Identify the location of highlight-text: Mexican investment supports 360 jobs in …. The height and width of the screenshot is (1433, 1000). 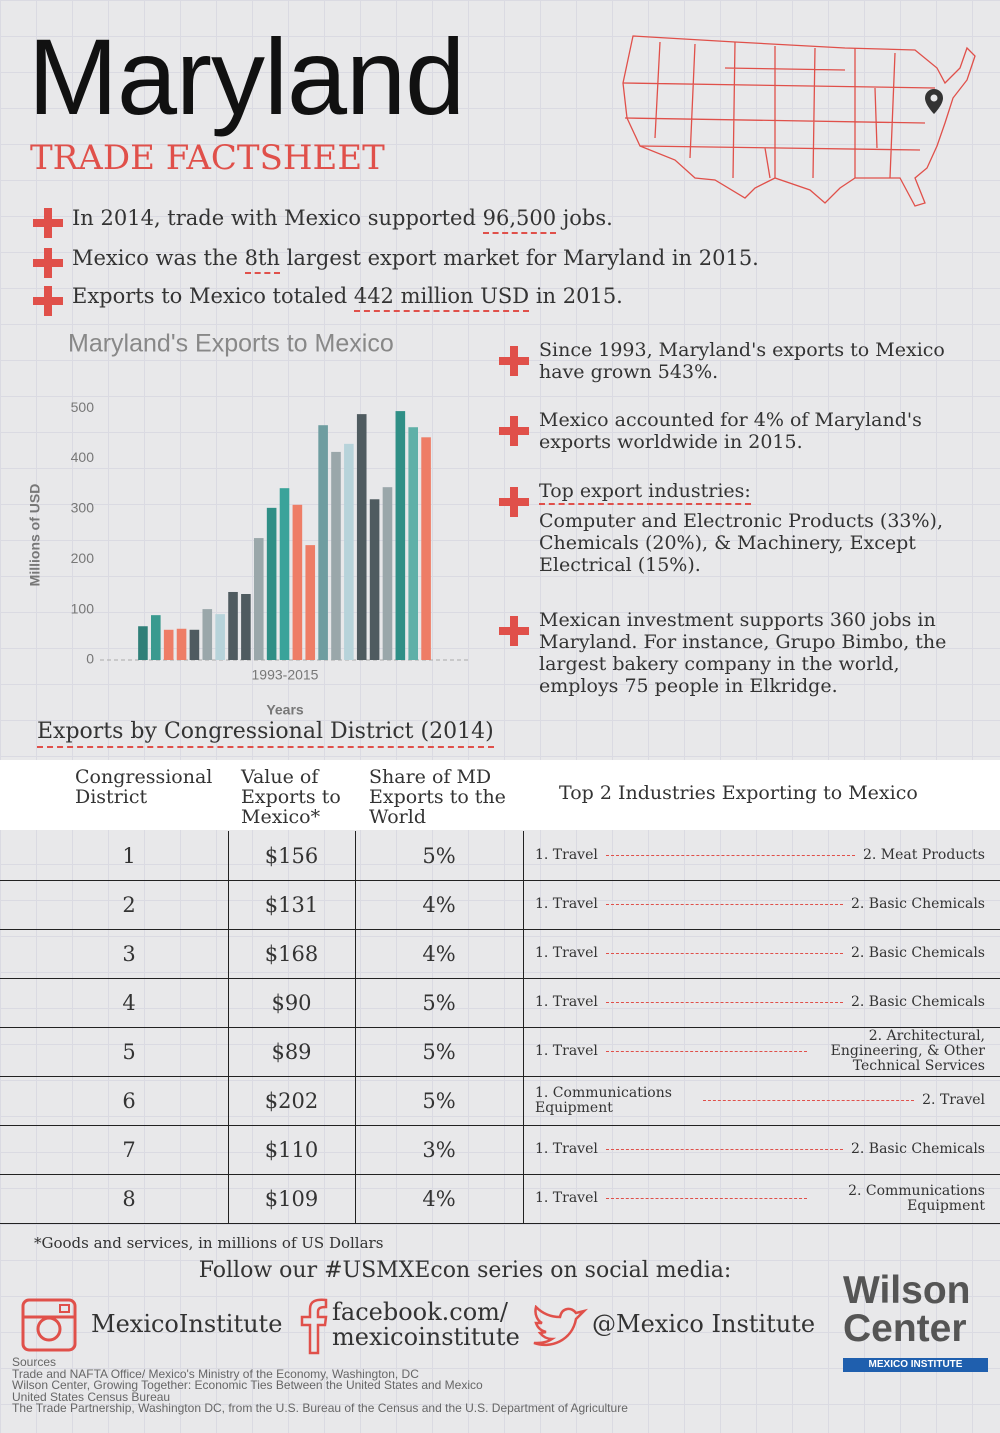
(743, 653).